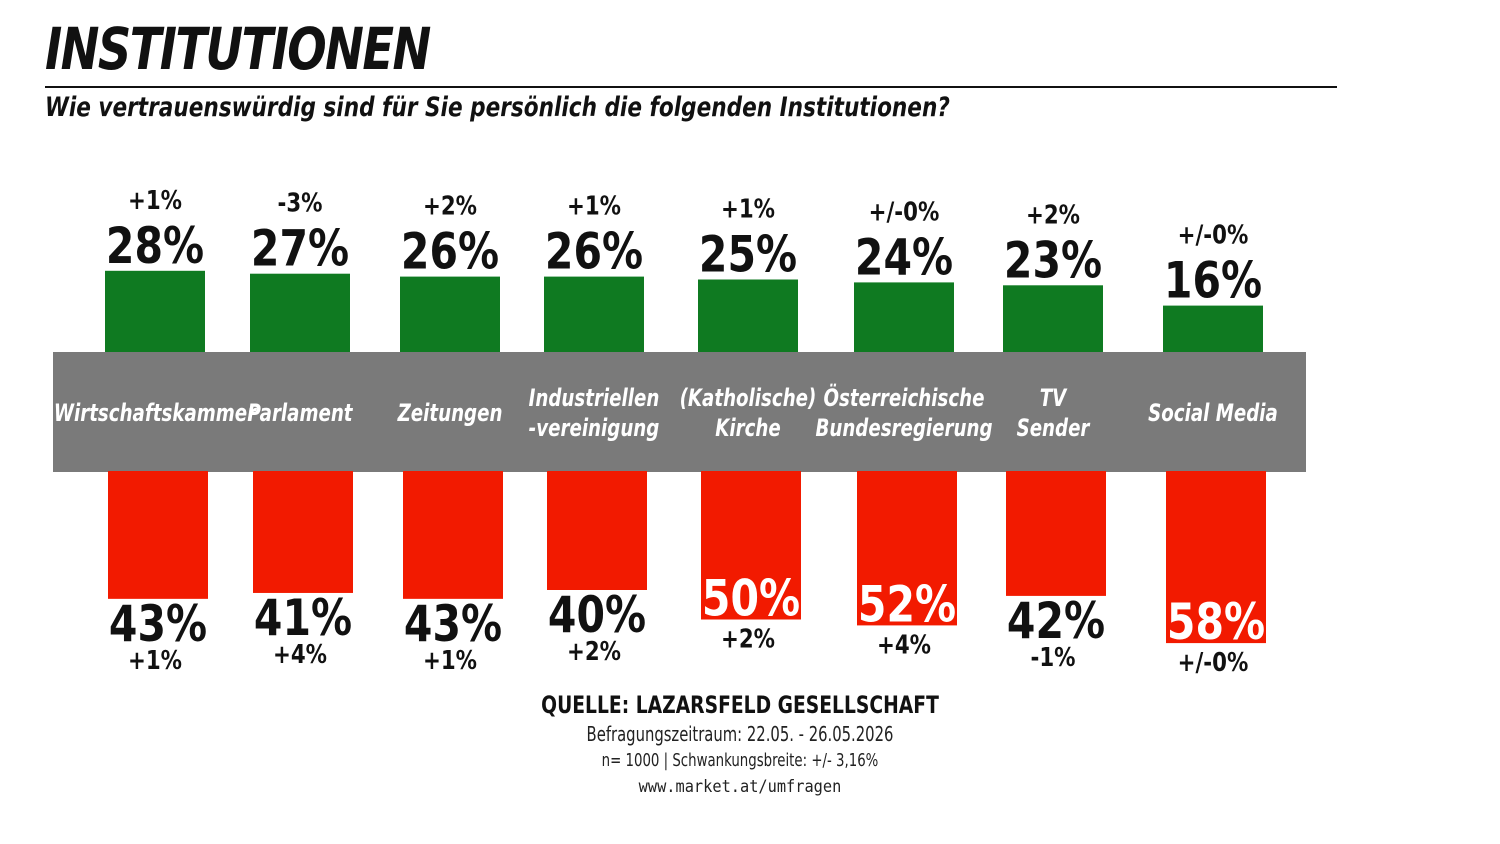 The image size is (1500, 844). Describe the element at coordinates (155, 246) in the screenshot. I see `trust-value-label: 28%` at that location.